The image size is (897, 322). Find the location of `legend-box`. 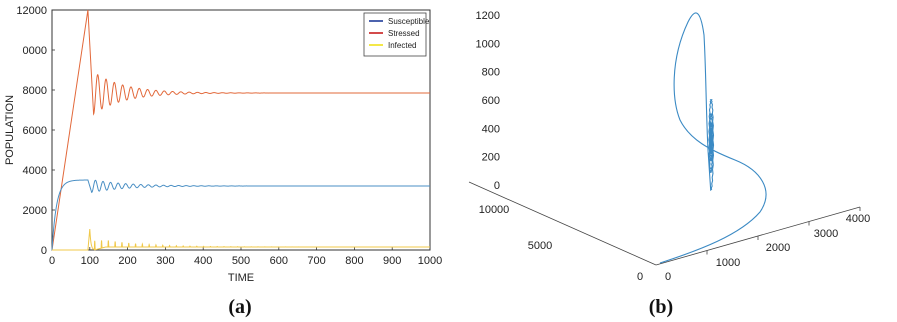

legend-box is located at coordinates (395, 34).